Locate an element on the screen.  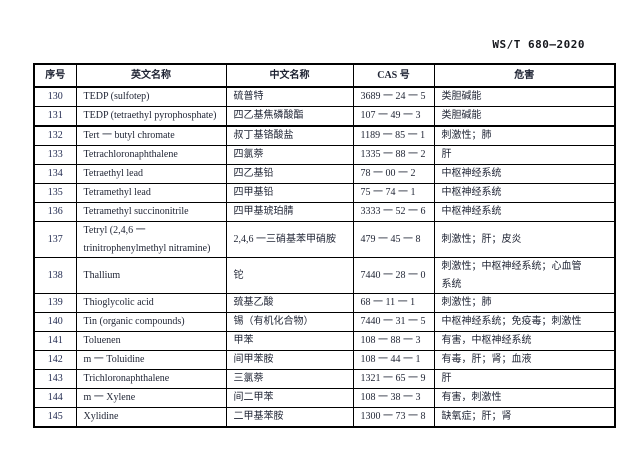
standard-number: WS/T 680—2020 is located at coordinates (538, 44).